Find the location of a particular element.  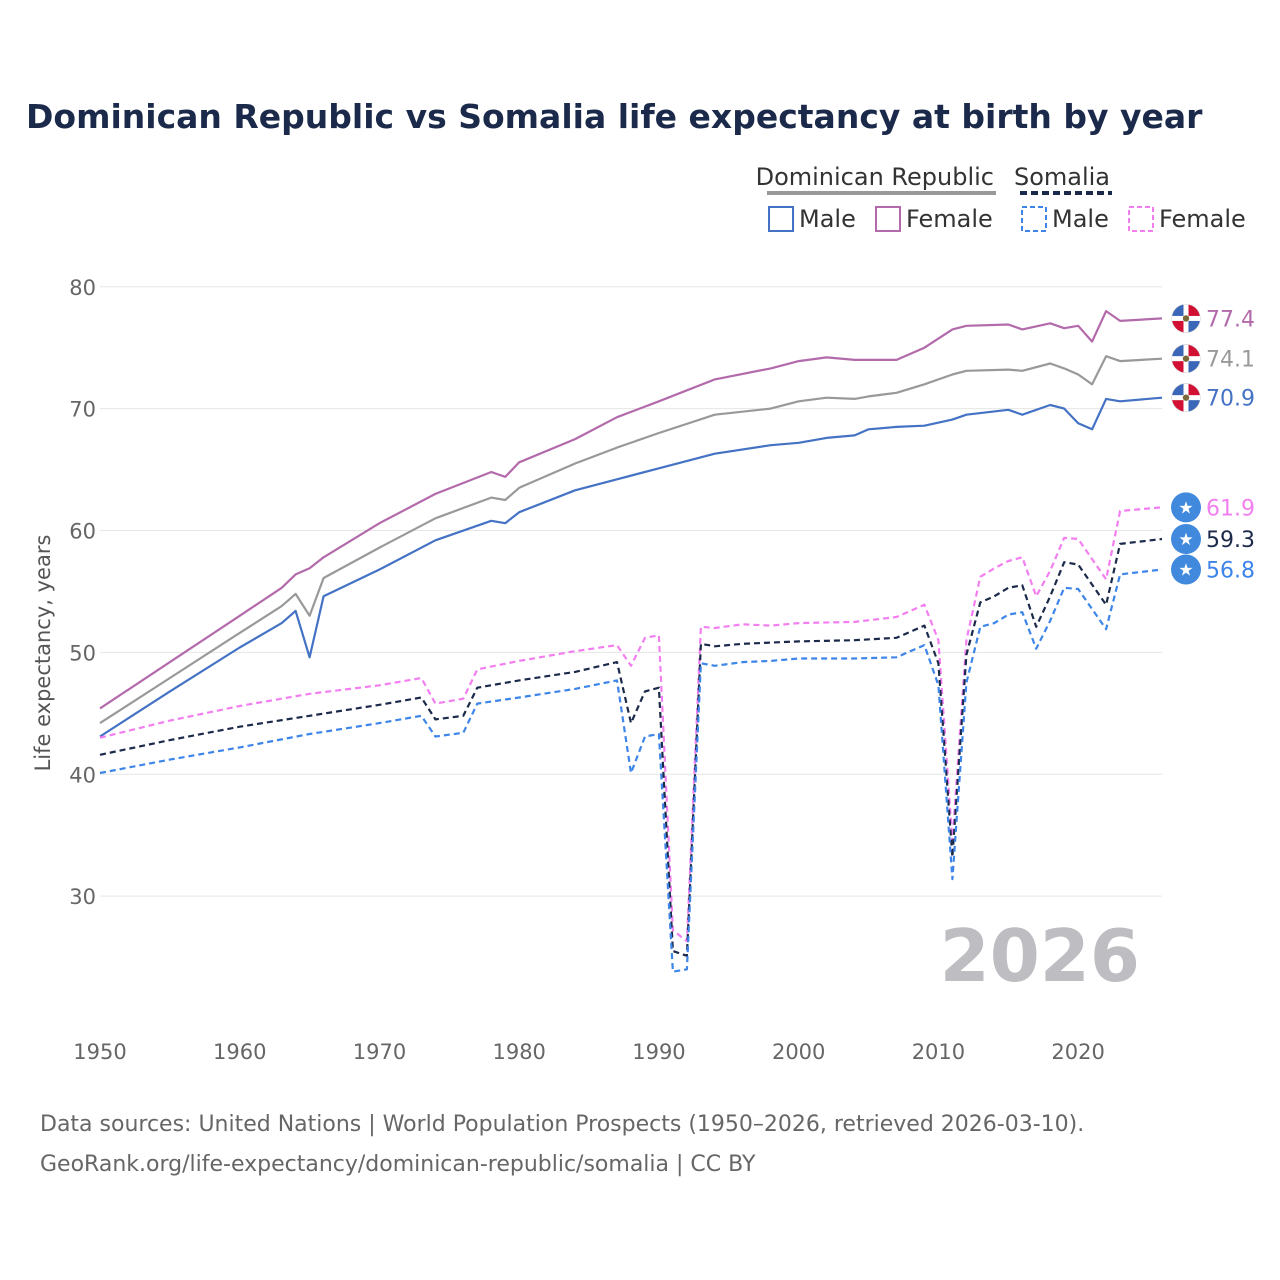

legend-swatch-somalia-female is located at coordinates (1141, 219).